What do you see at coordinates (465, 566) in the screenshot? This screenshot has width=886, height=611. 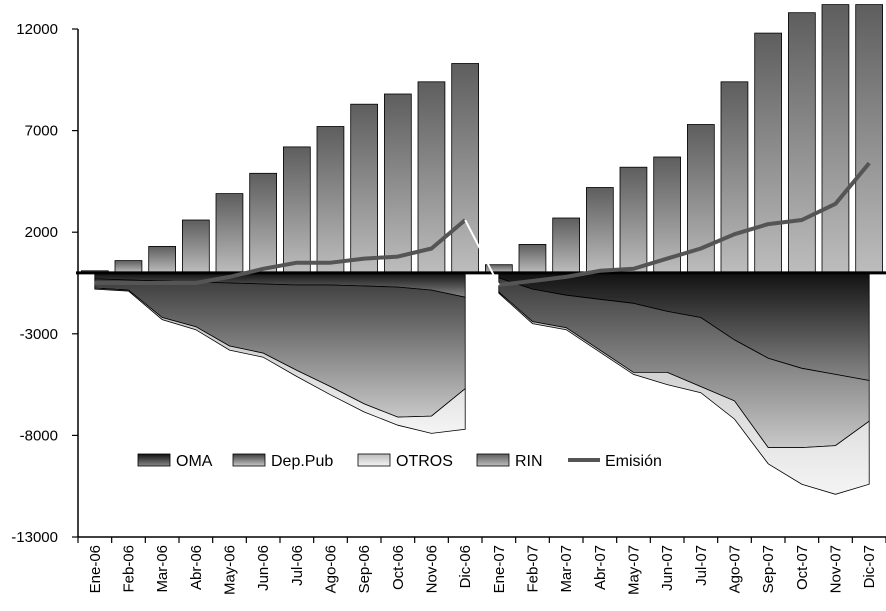 I see `x-tick-label: Dic-06` at bounding box center [465, 566].